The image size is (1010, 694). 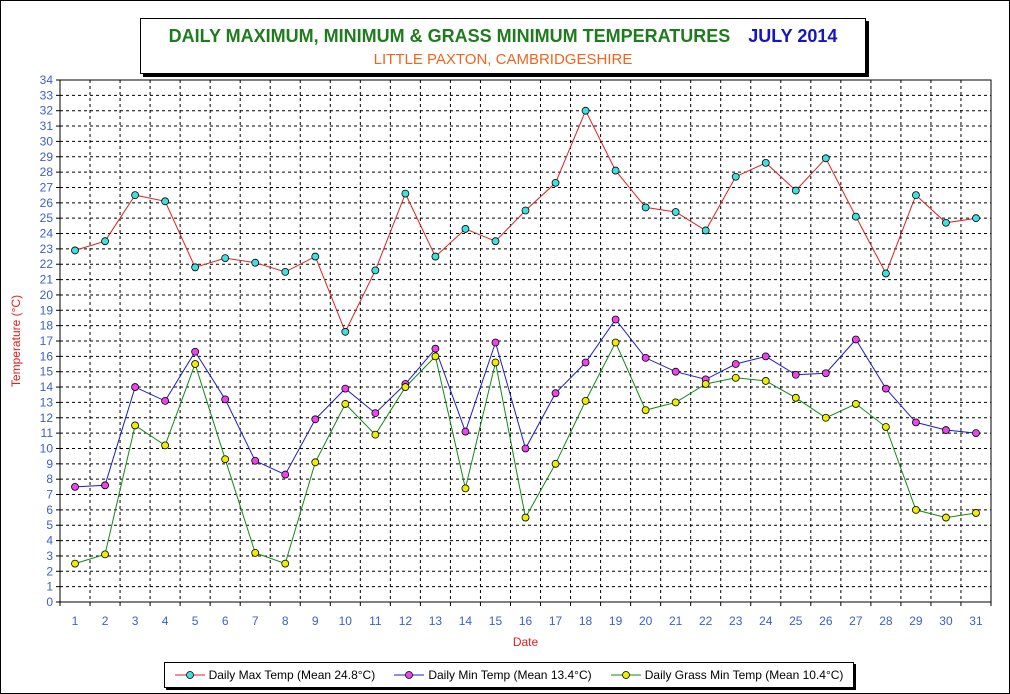 What do you see at coordinates (976, 621) in the screenshot?
I see `x-tick-label: 31` at bounding box center [976, 621].